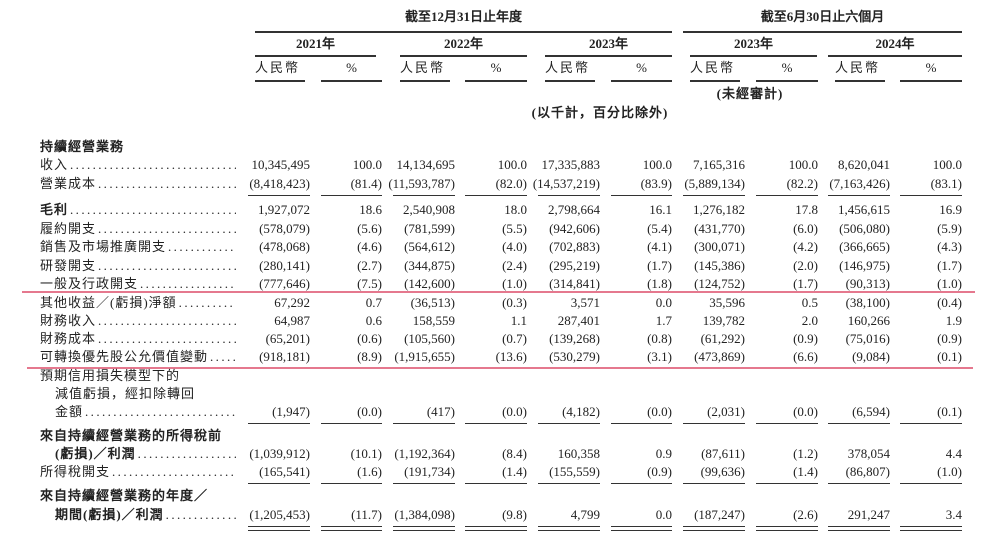 Image resolution: width=1000 pixels, height=541 pixels. Describe the element at coordinates (864, 164) in the screenshot. I see `cell-value: 8,620,041` at that location.